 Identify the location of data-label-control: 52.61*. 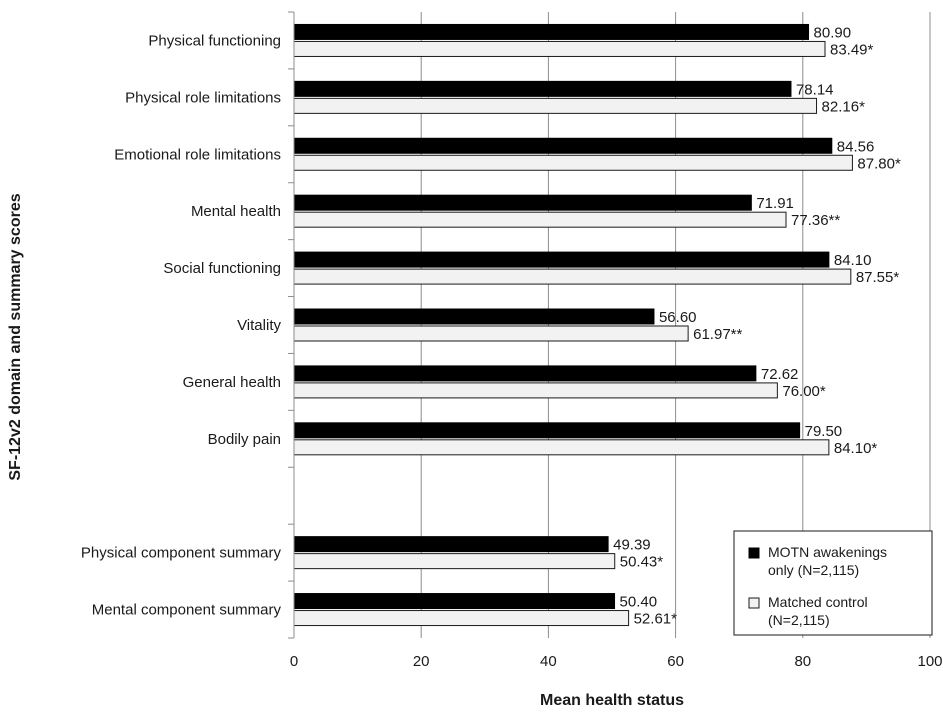
(656, 619).